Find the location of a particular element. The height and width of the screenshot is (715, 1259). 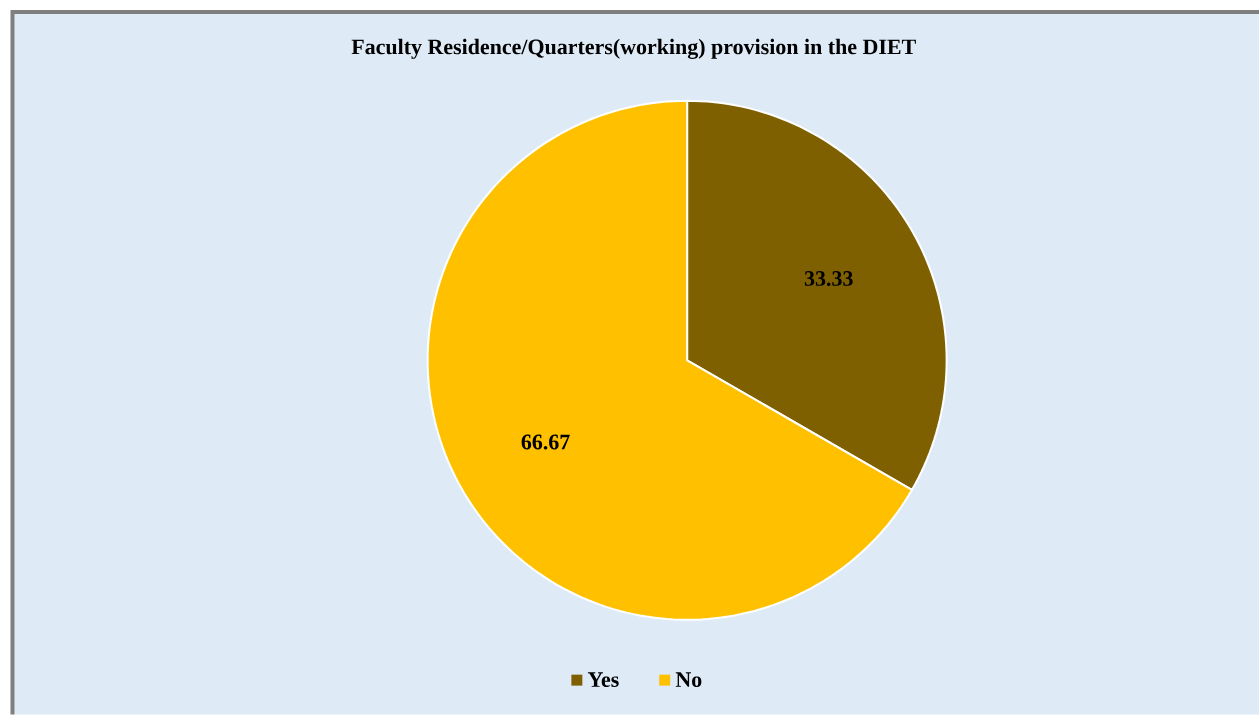

legend-label: Yes is located at coordinates (603, 680).